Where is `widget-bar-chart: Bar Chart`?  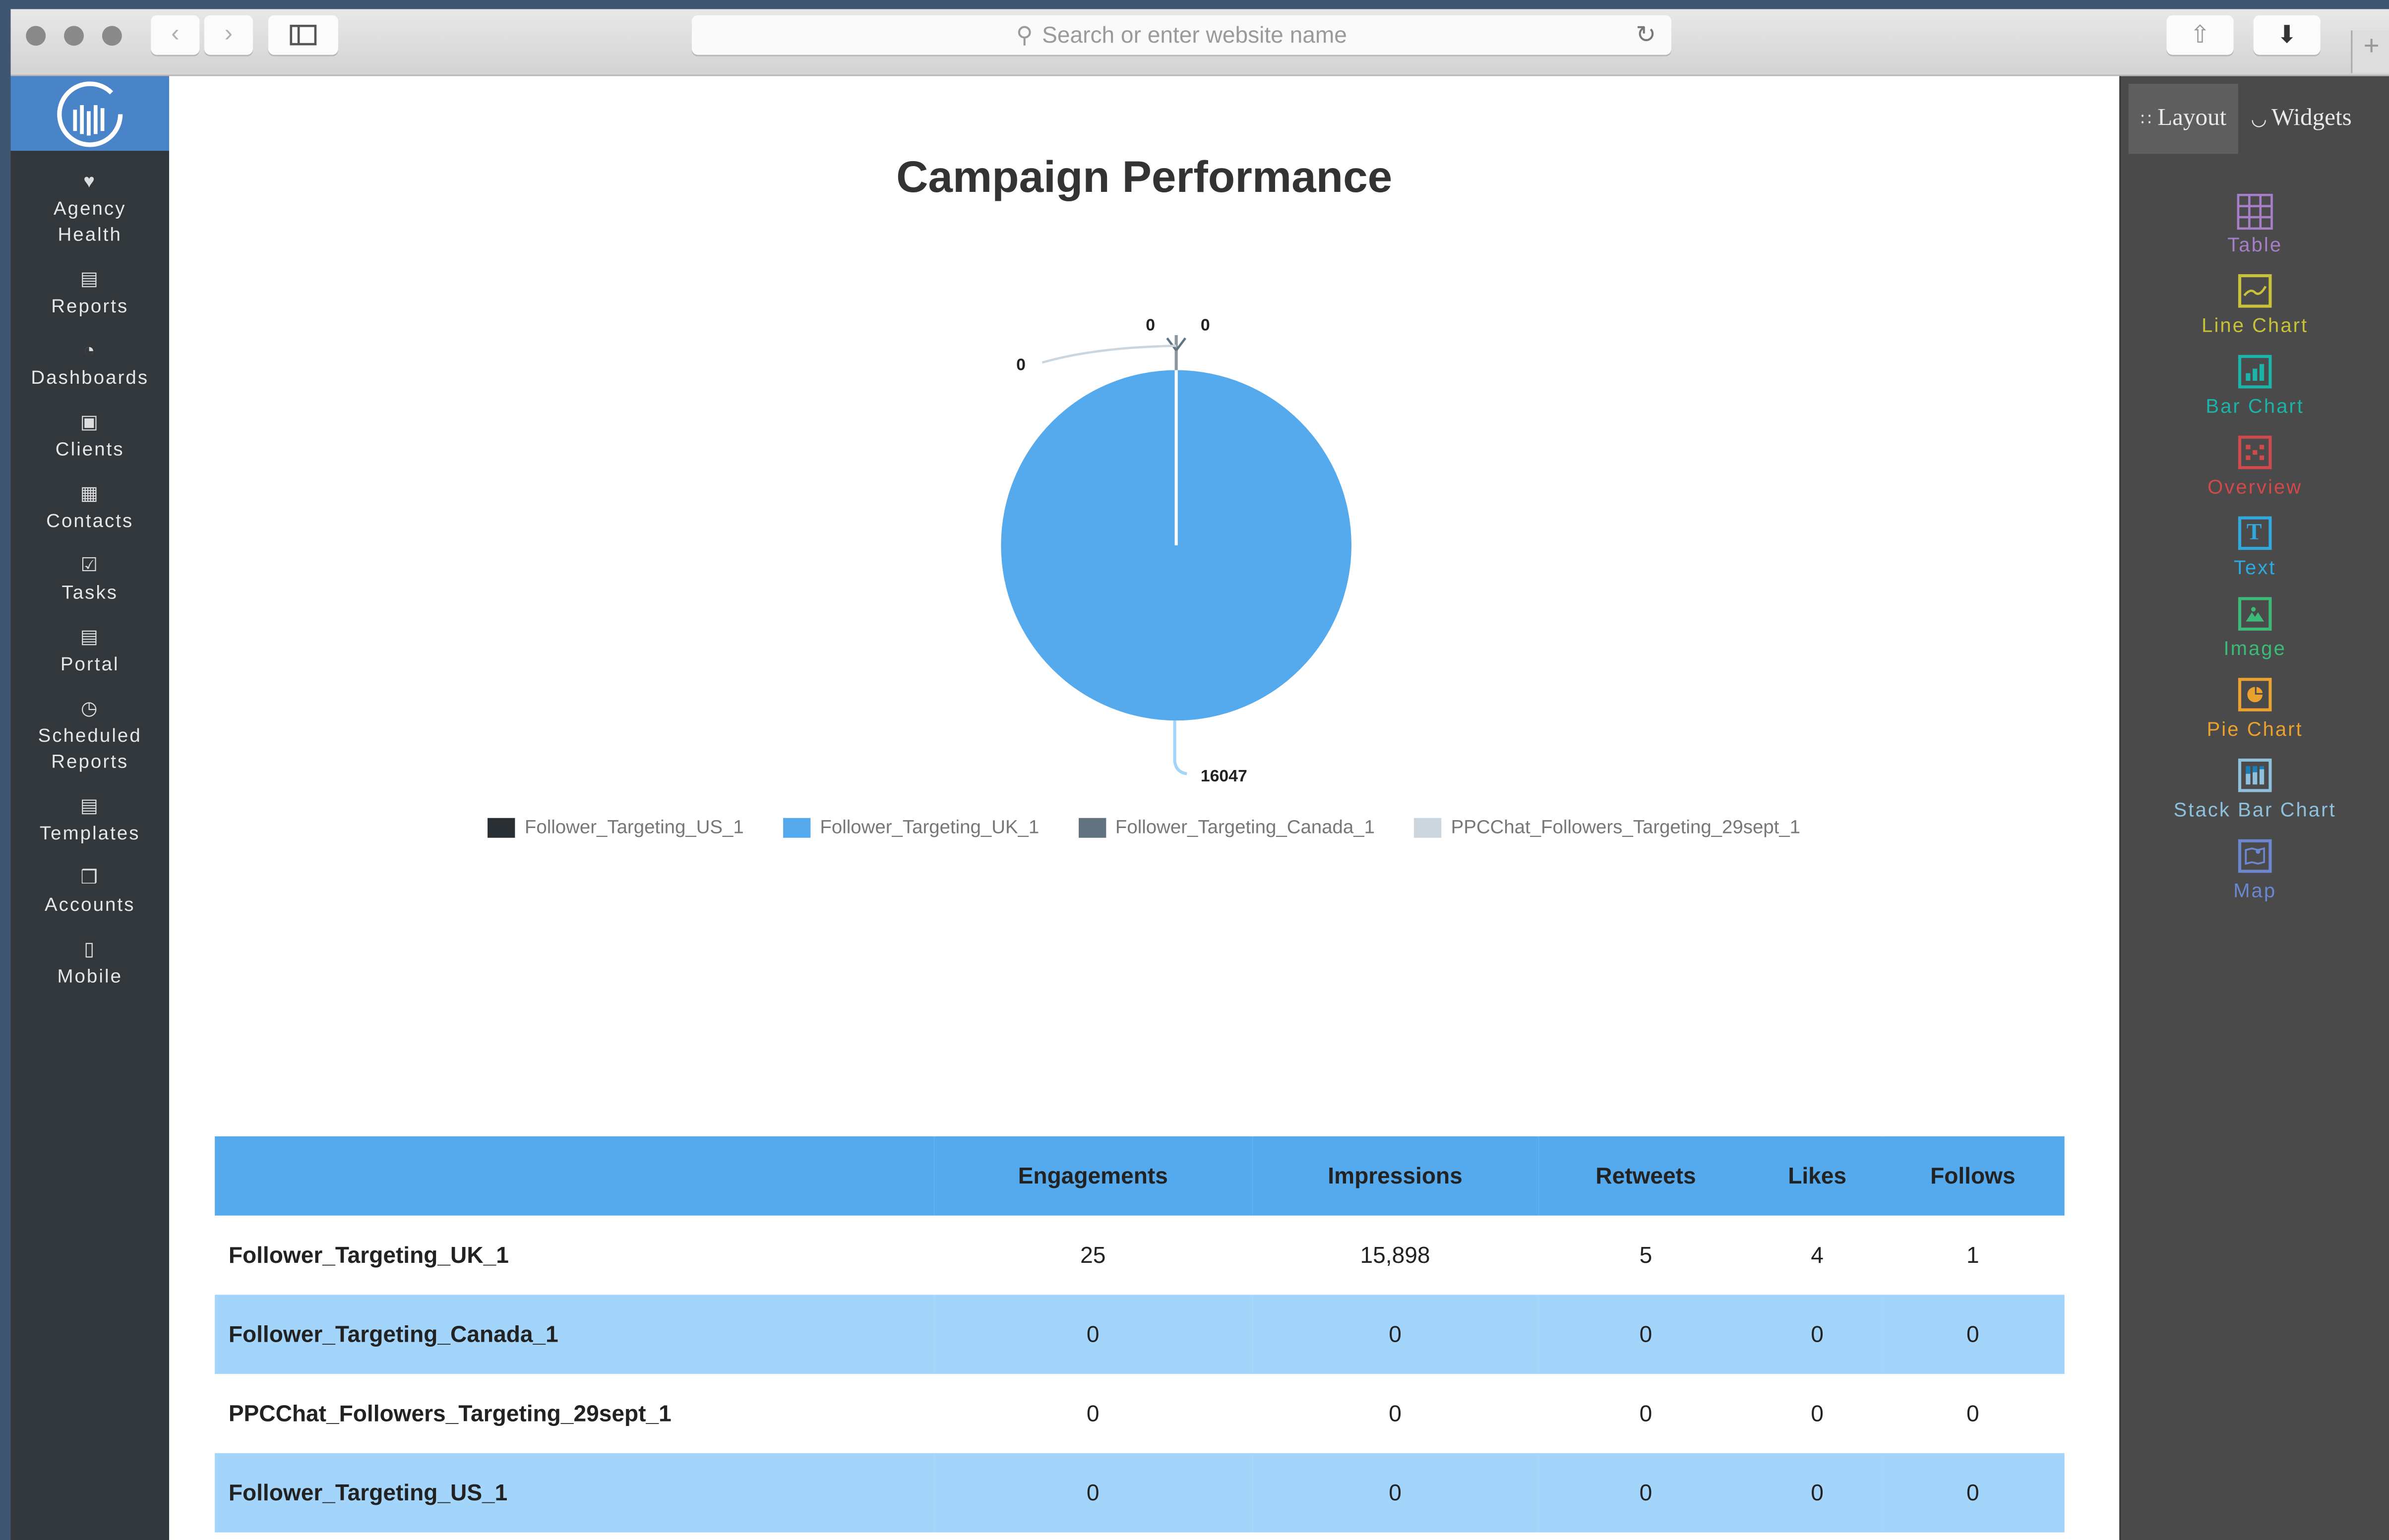
widget-bar-chart: Bar Chart is located at coordinates (2255, 386).